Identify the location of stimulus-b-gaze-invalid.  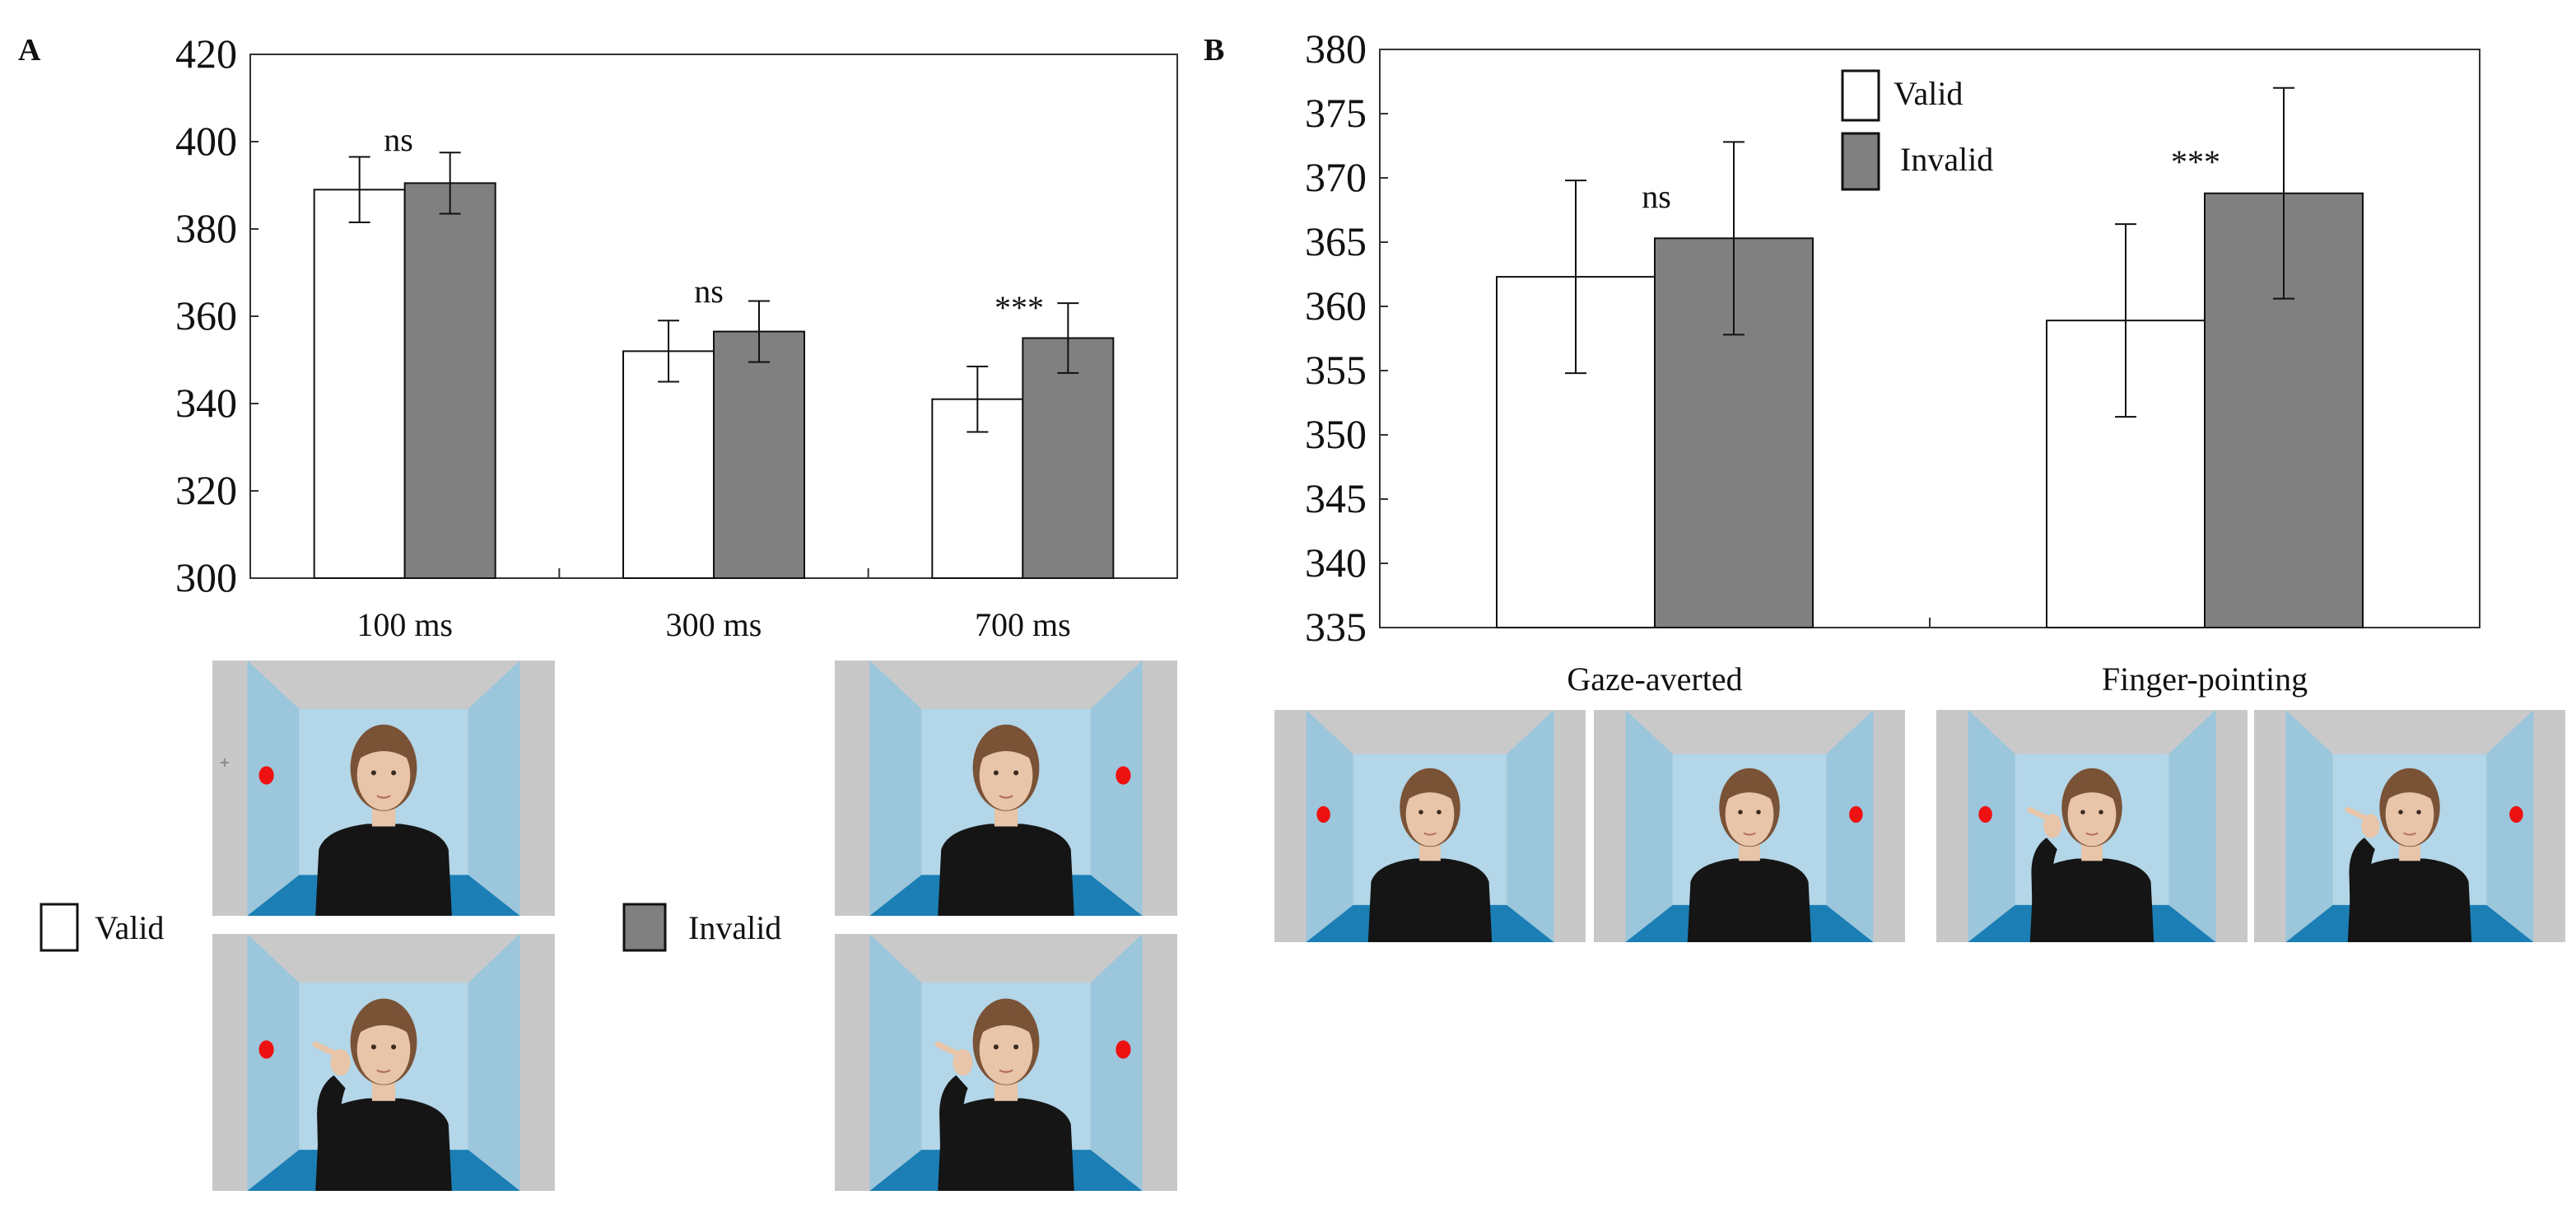
(1749, 826).